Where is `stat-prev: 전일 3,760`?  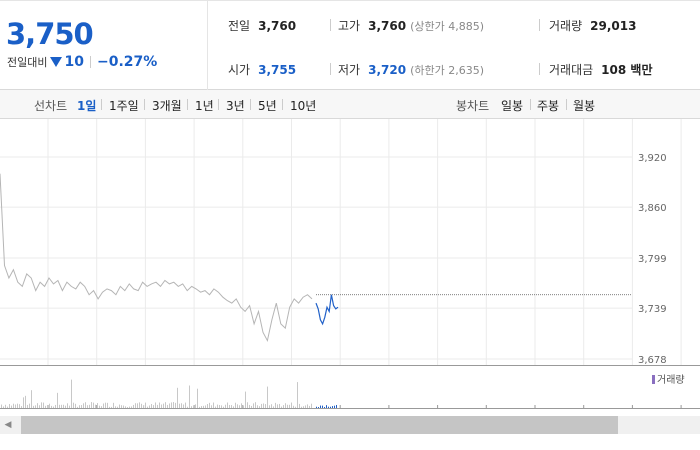 stat-prev: 전일 3,760 is located at coordinates (262, 25).